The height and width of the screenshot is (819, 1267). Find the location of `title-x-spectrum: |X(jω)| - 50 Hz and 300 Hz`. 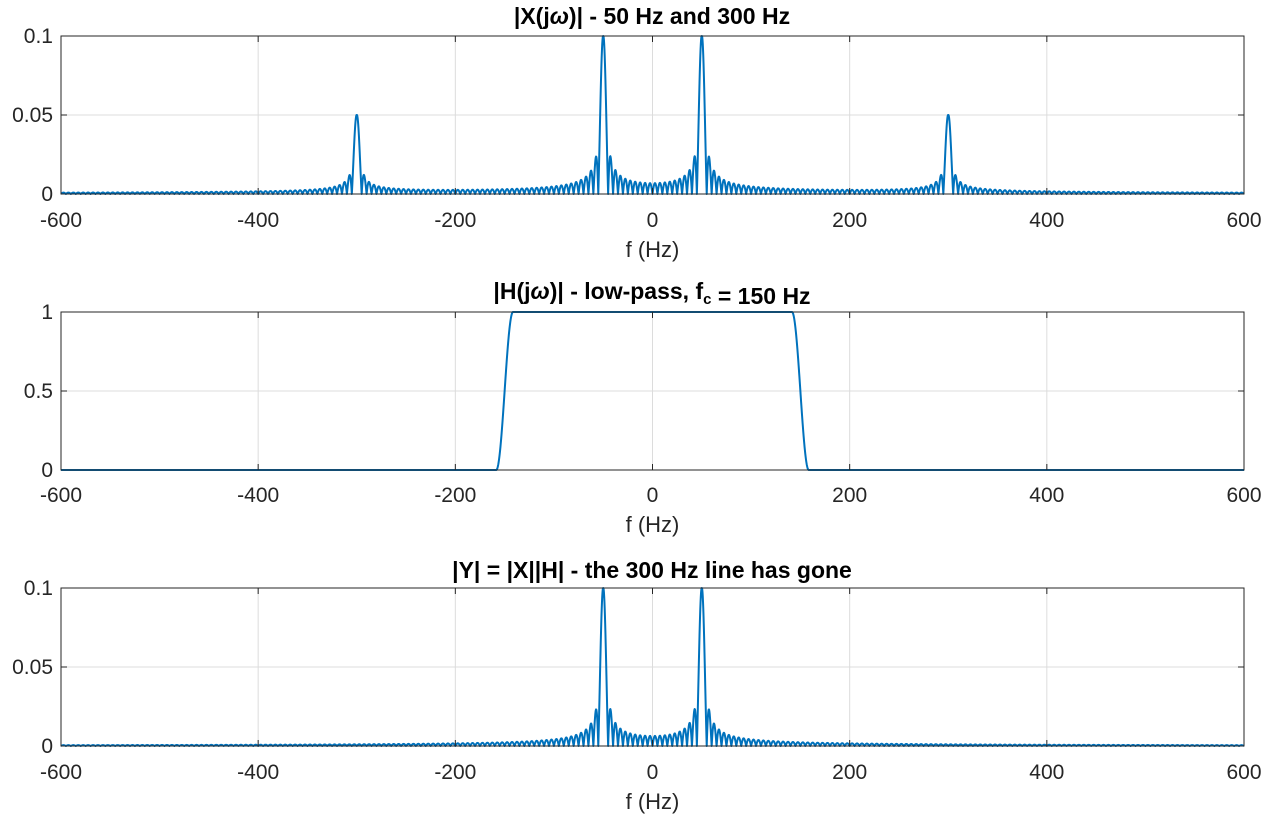

title-x-spectrum: |X(jω)| - 50 Hz and 300 Hz is located at coordinates (652, 16).